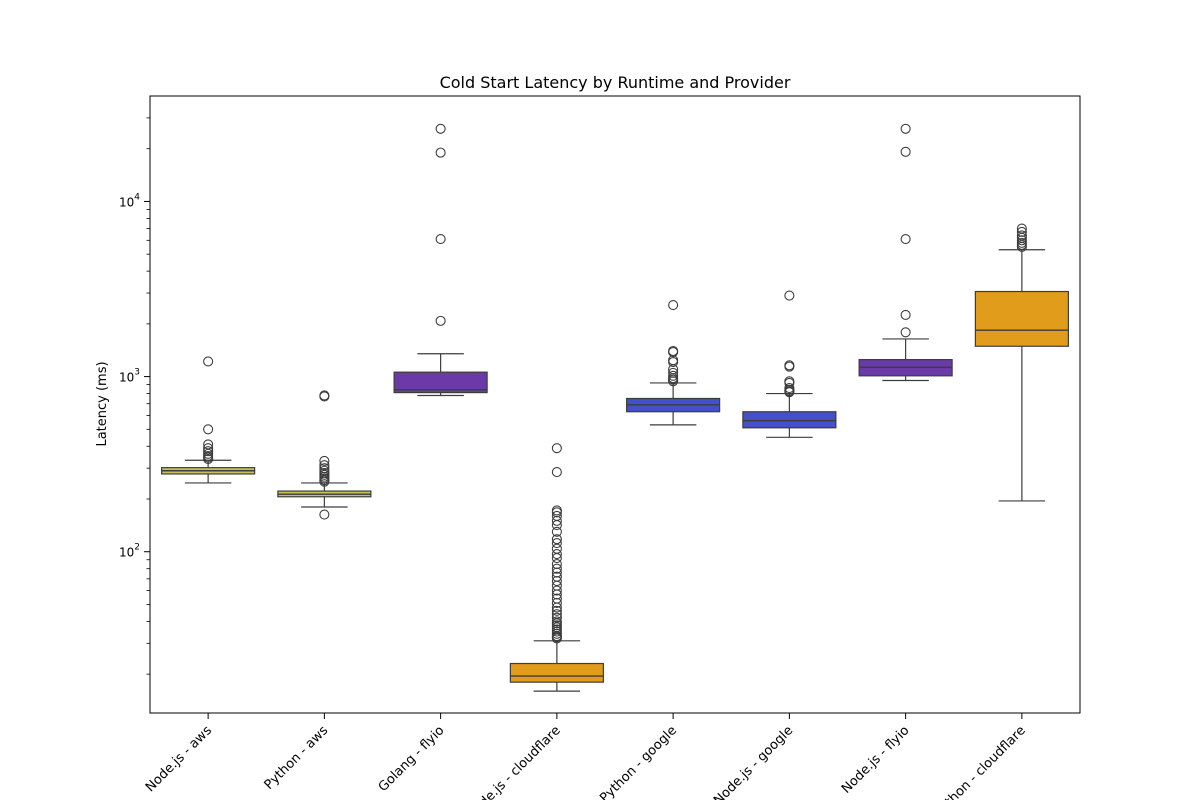 The height and width of the screenshot is (800, 1200). I want to click on y-tick-label: 10², so click(129, 551).